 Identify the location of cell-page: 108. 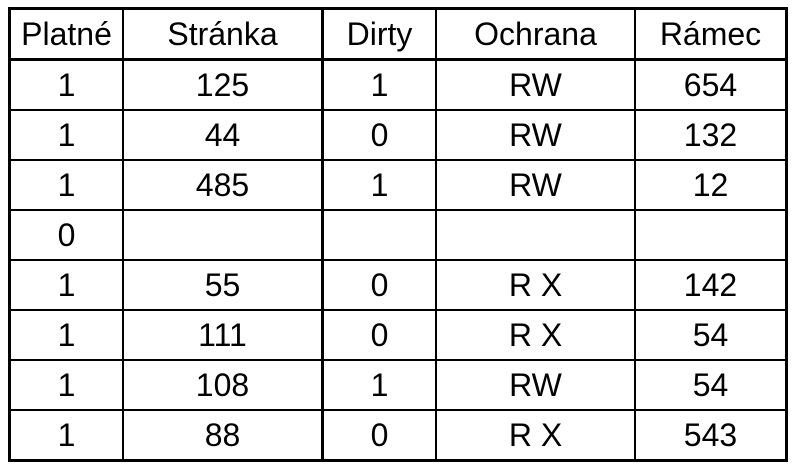
(223, 385).